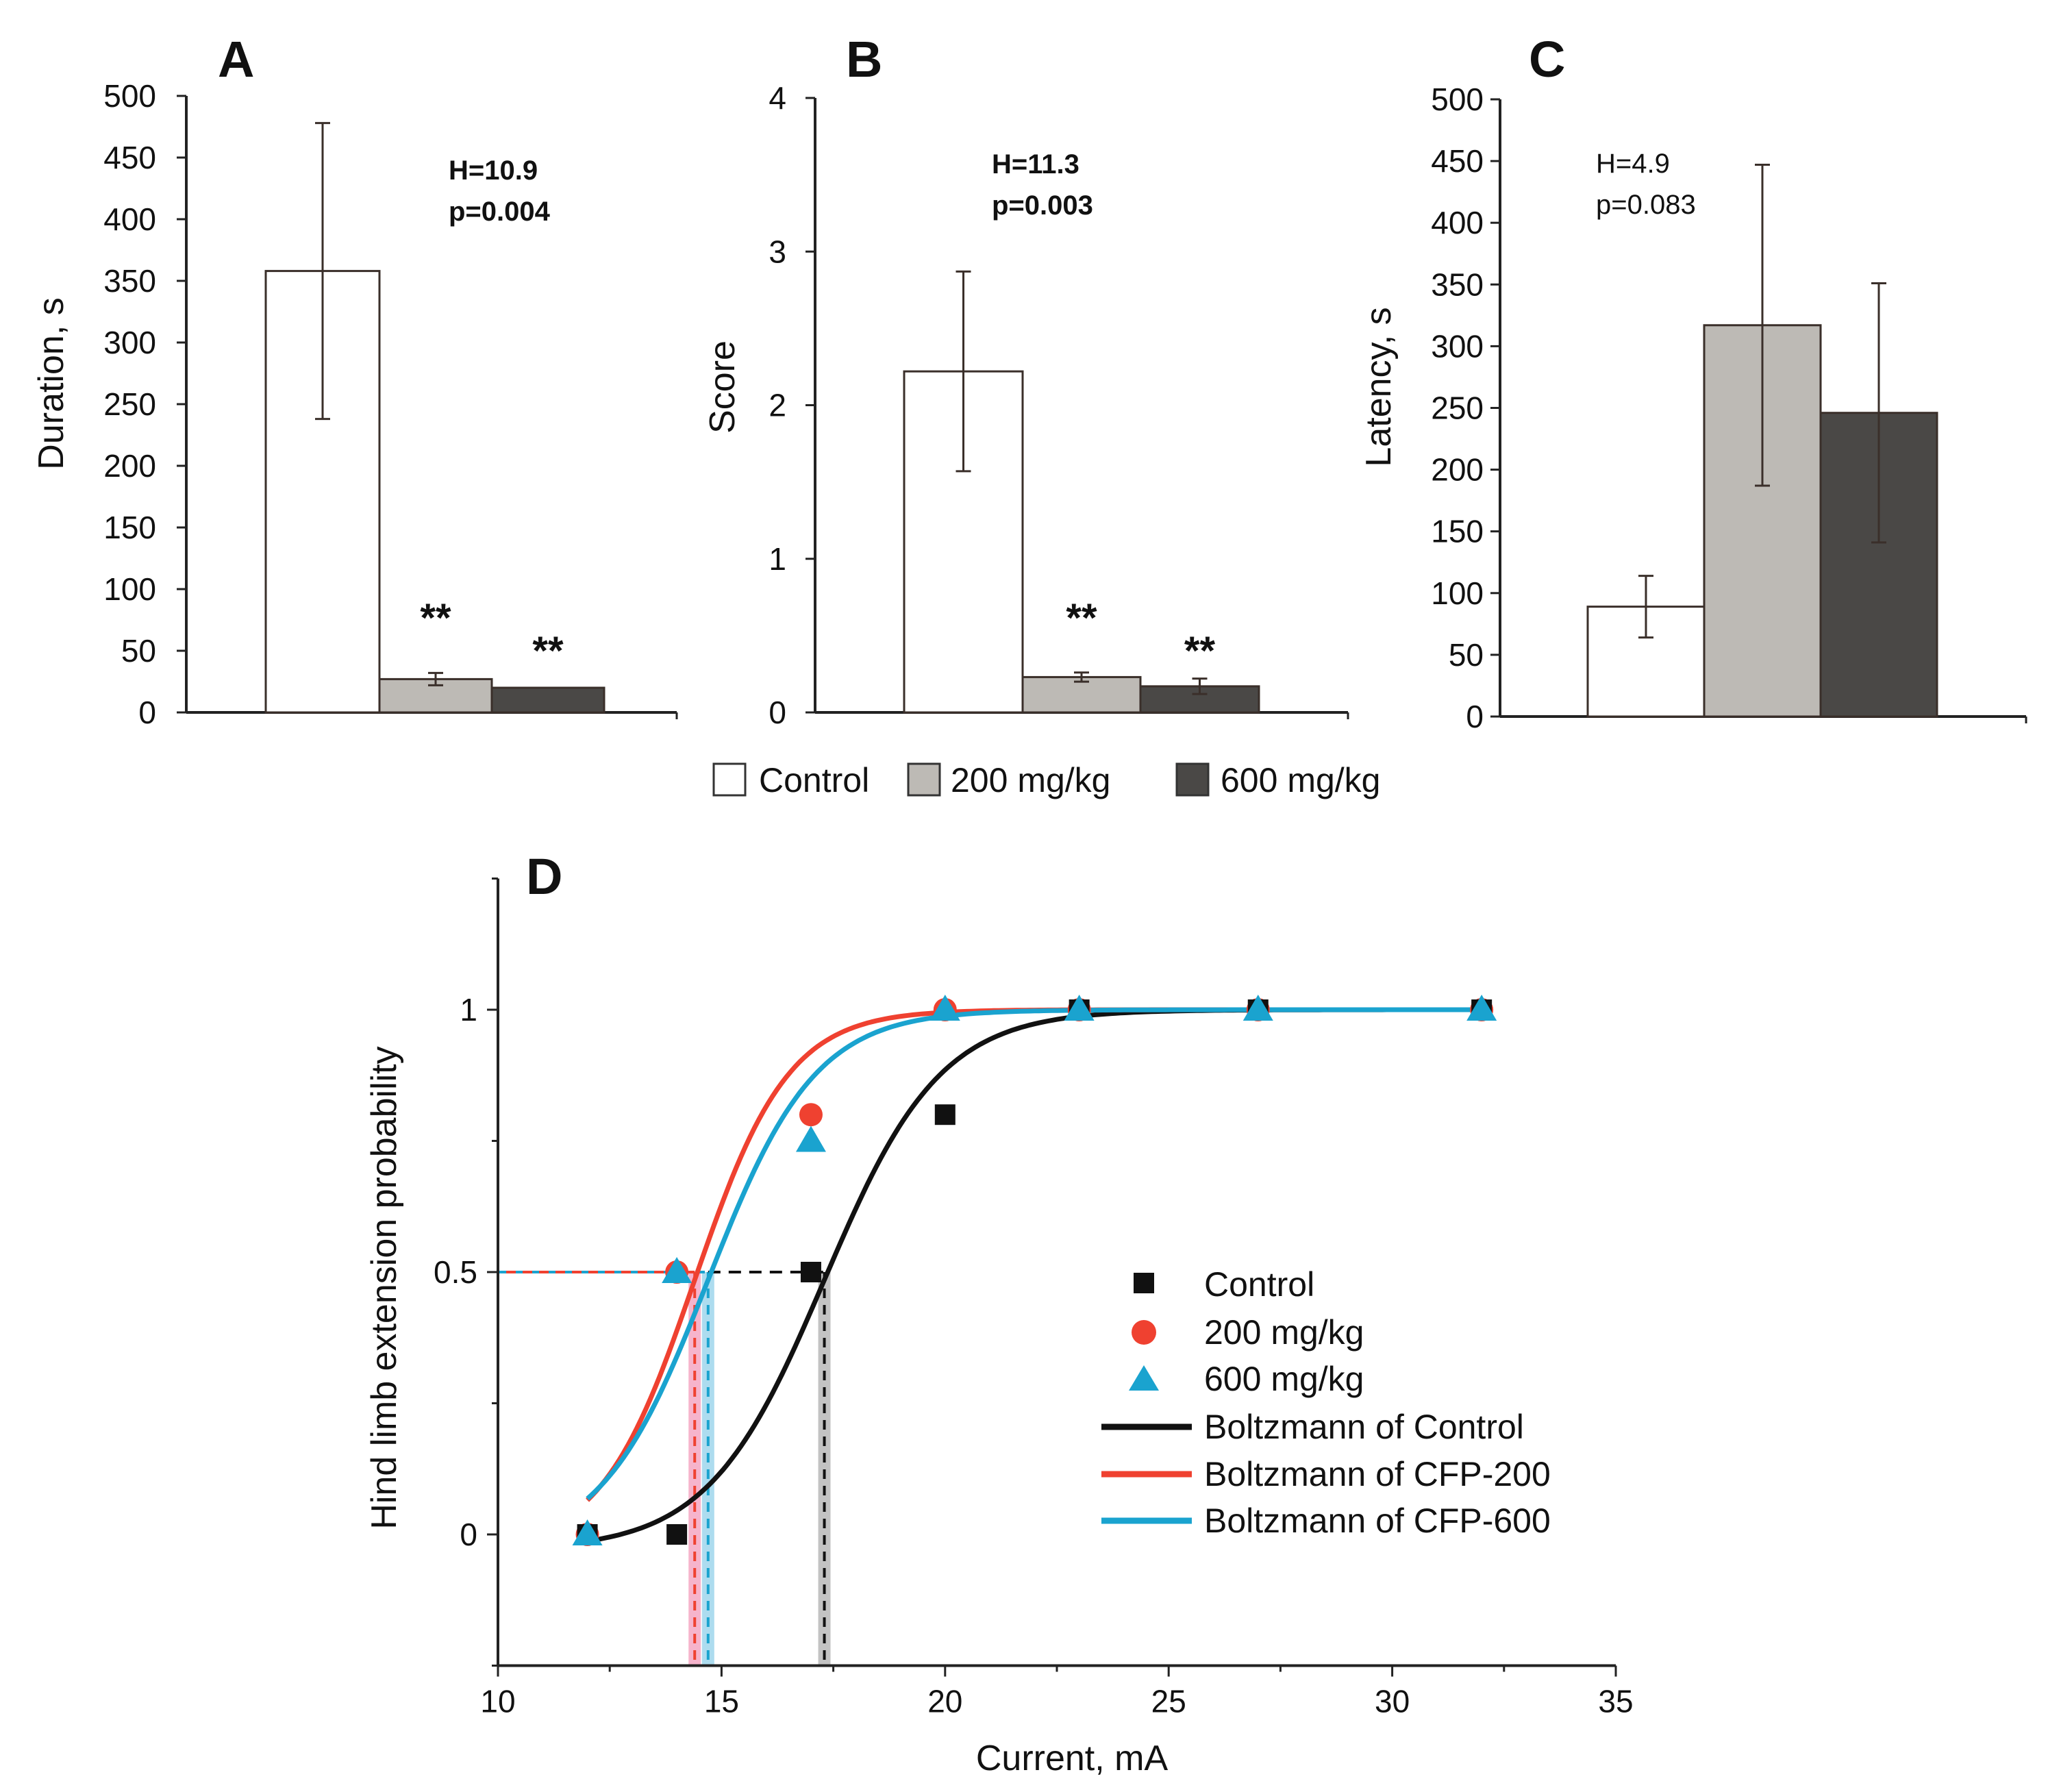 The width and height of the screenshot is (2048, 1792). I want to click on panel-b-letter: B, so click(864, 59).